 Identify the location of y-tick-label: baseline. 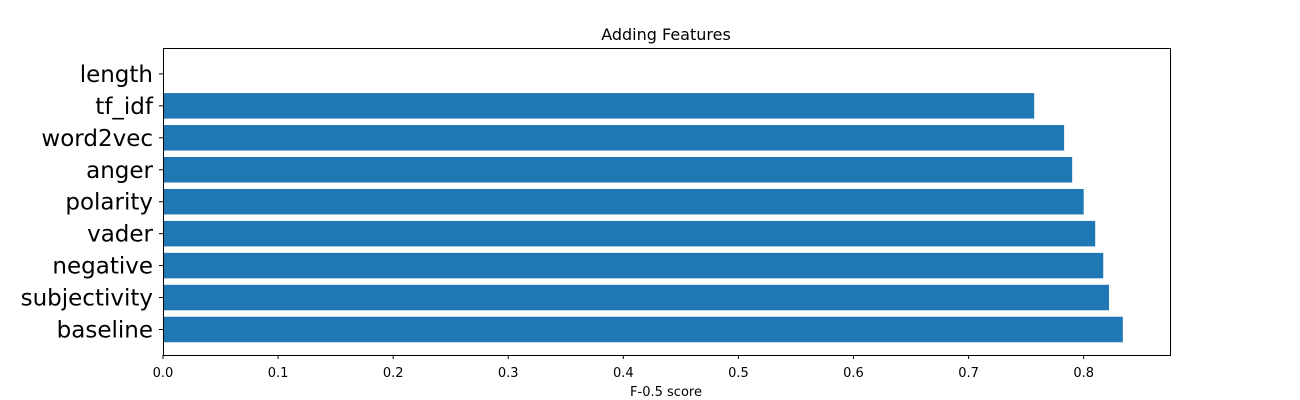
(105, 331).